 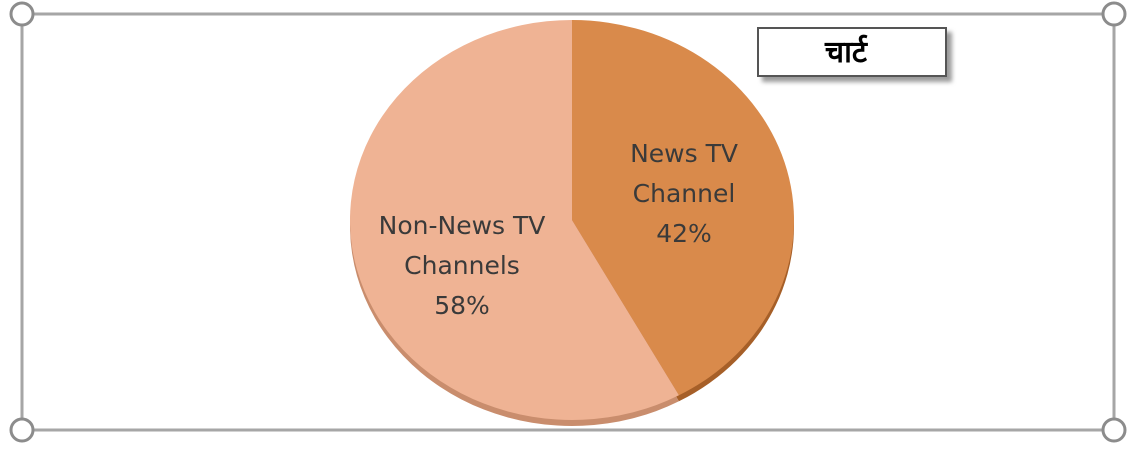 I want to click on pie-slice-name: Channels, so click(x=462, y=265).